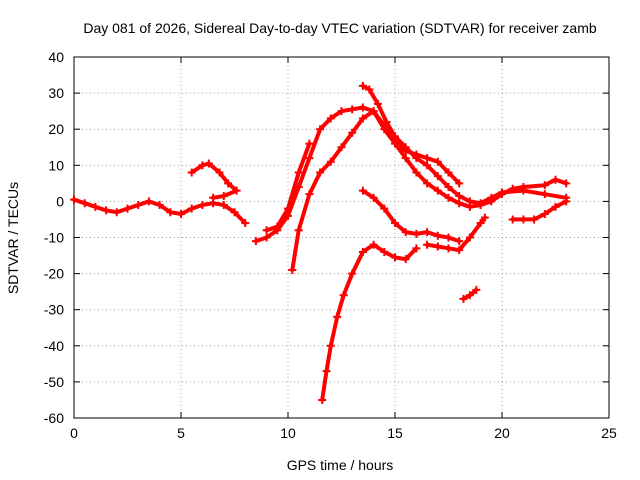 The width and height of the screenshot is (640, 480). What do you see at coordinates (54, 346) in the screenshot?
I see `y-tick-label: -40` at bounding box center [54, 346].